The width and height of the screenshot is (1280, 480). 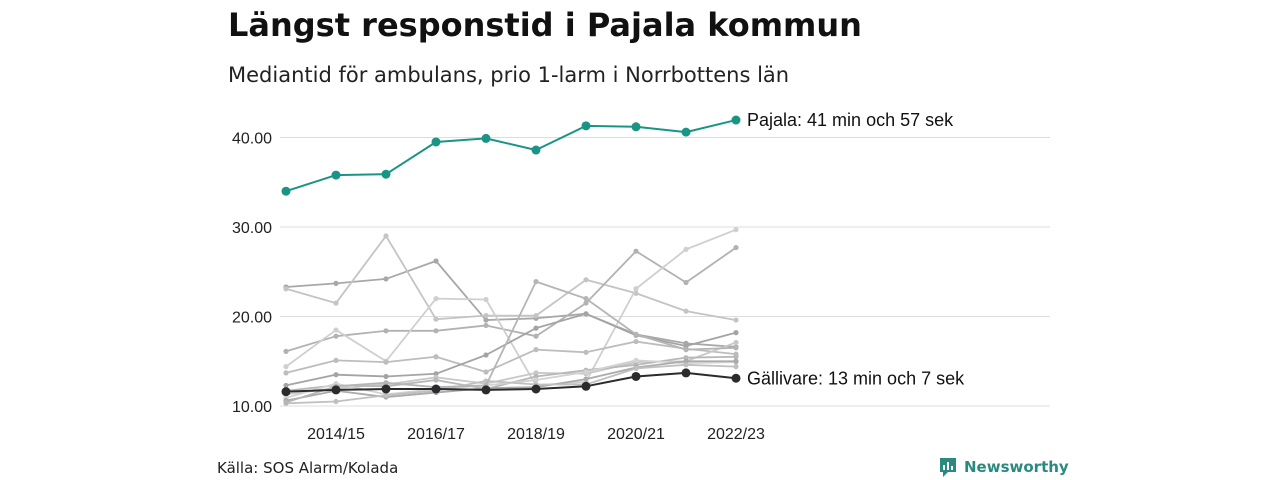 I want to click on dark-series-group, so click(x=511, y=382).